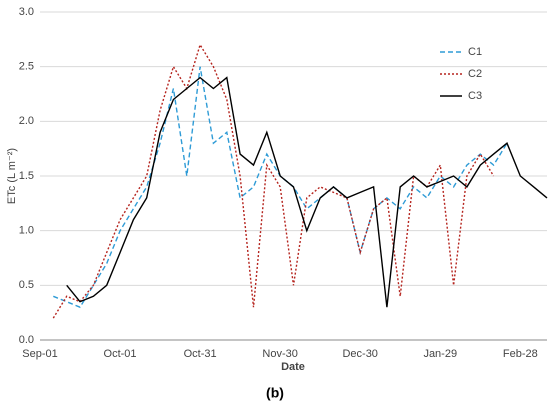 Image resolution: width=550 pixels, height=406 pixels. Describe the element at coordinates (475, 74) in the screenshot. I see `legend-label: C2` at that location.